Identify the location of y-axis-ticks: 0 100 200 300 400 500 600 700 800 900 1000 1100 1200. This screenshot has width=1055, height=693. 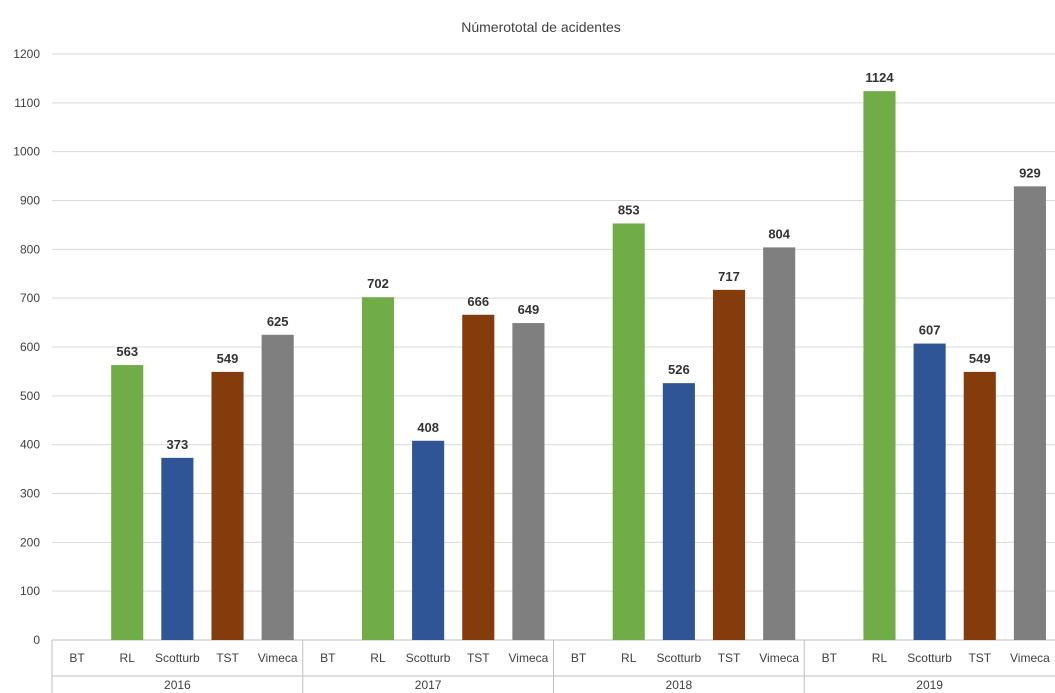
(26, 347).